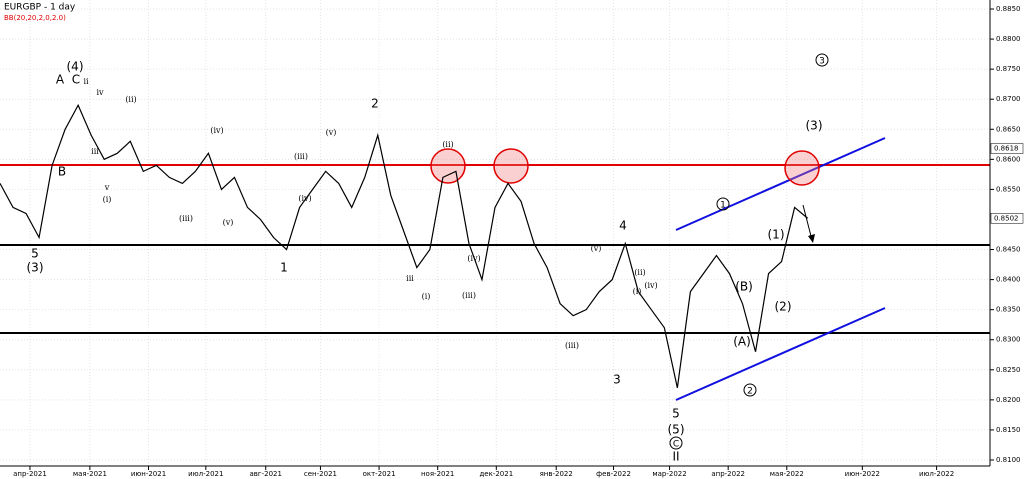 The width and height of the screenshot is (1024, 479). I want to click on wave-label: B, so click(62, 172).